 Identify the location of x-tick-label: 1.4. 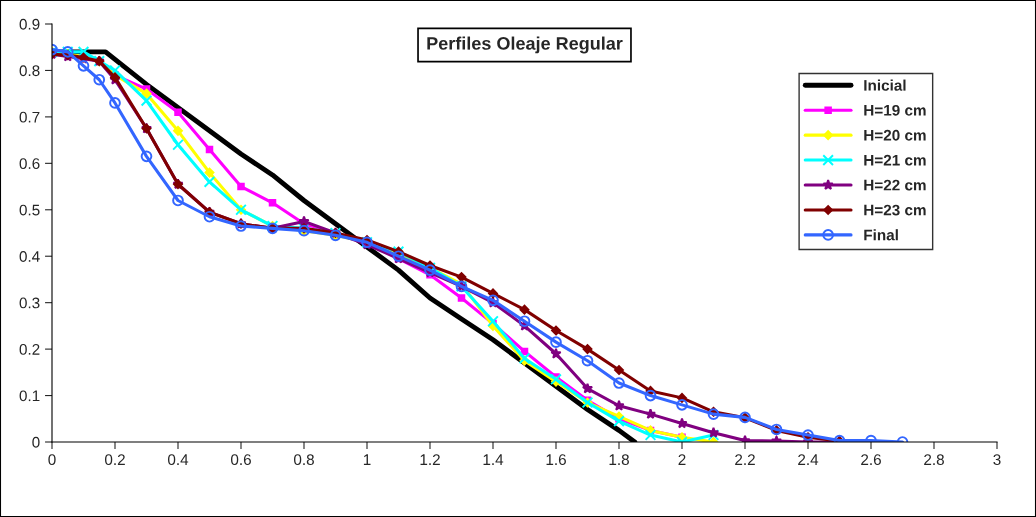
(493, 459).